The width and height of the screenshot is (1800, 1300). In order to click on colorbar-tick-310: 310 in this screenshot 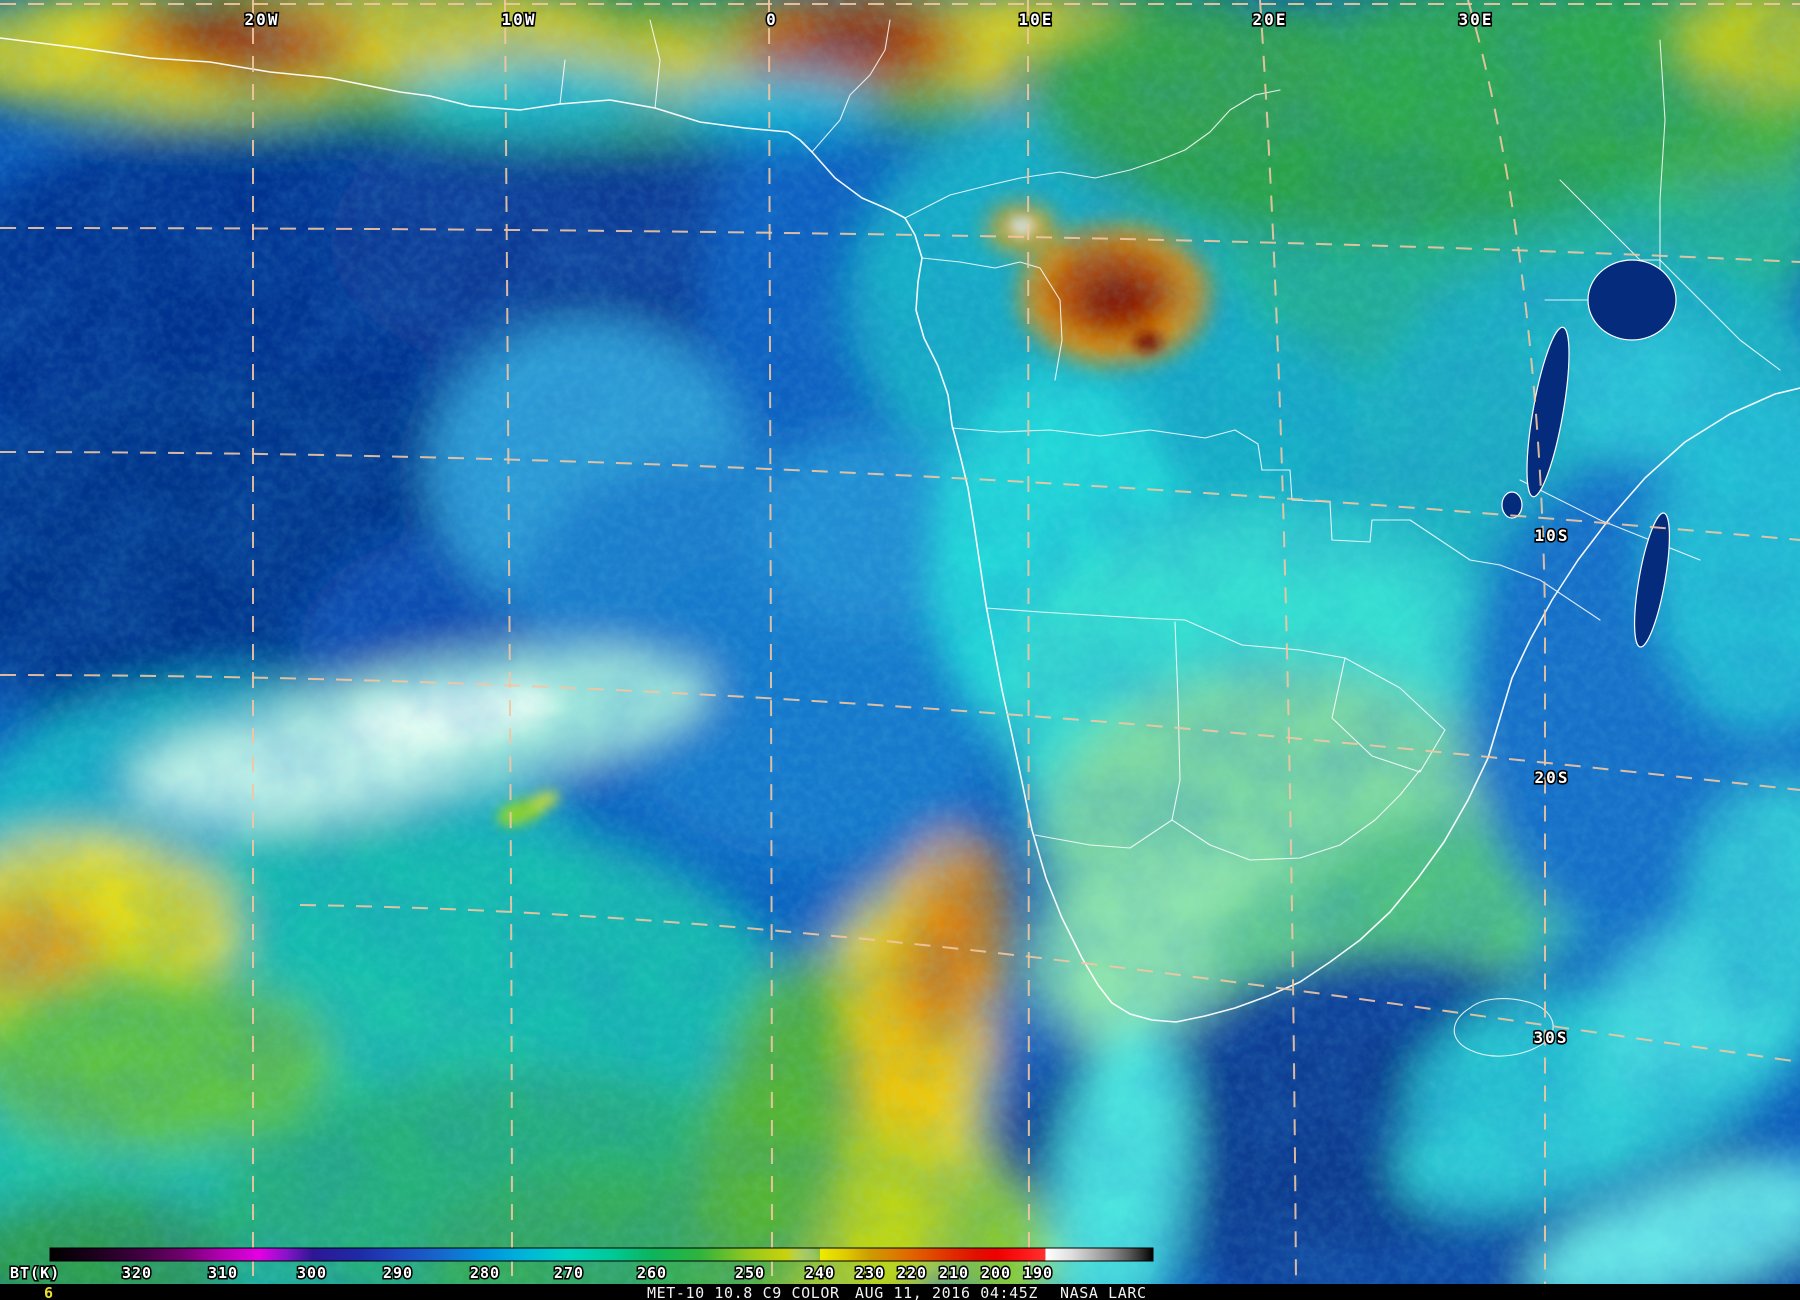, I will do `click(223, 1273)`.